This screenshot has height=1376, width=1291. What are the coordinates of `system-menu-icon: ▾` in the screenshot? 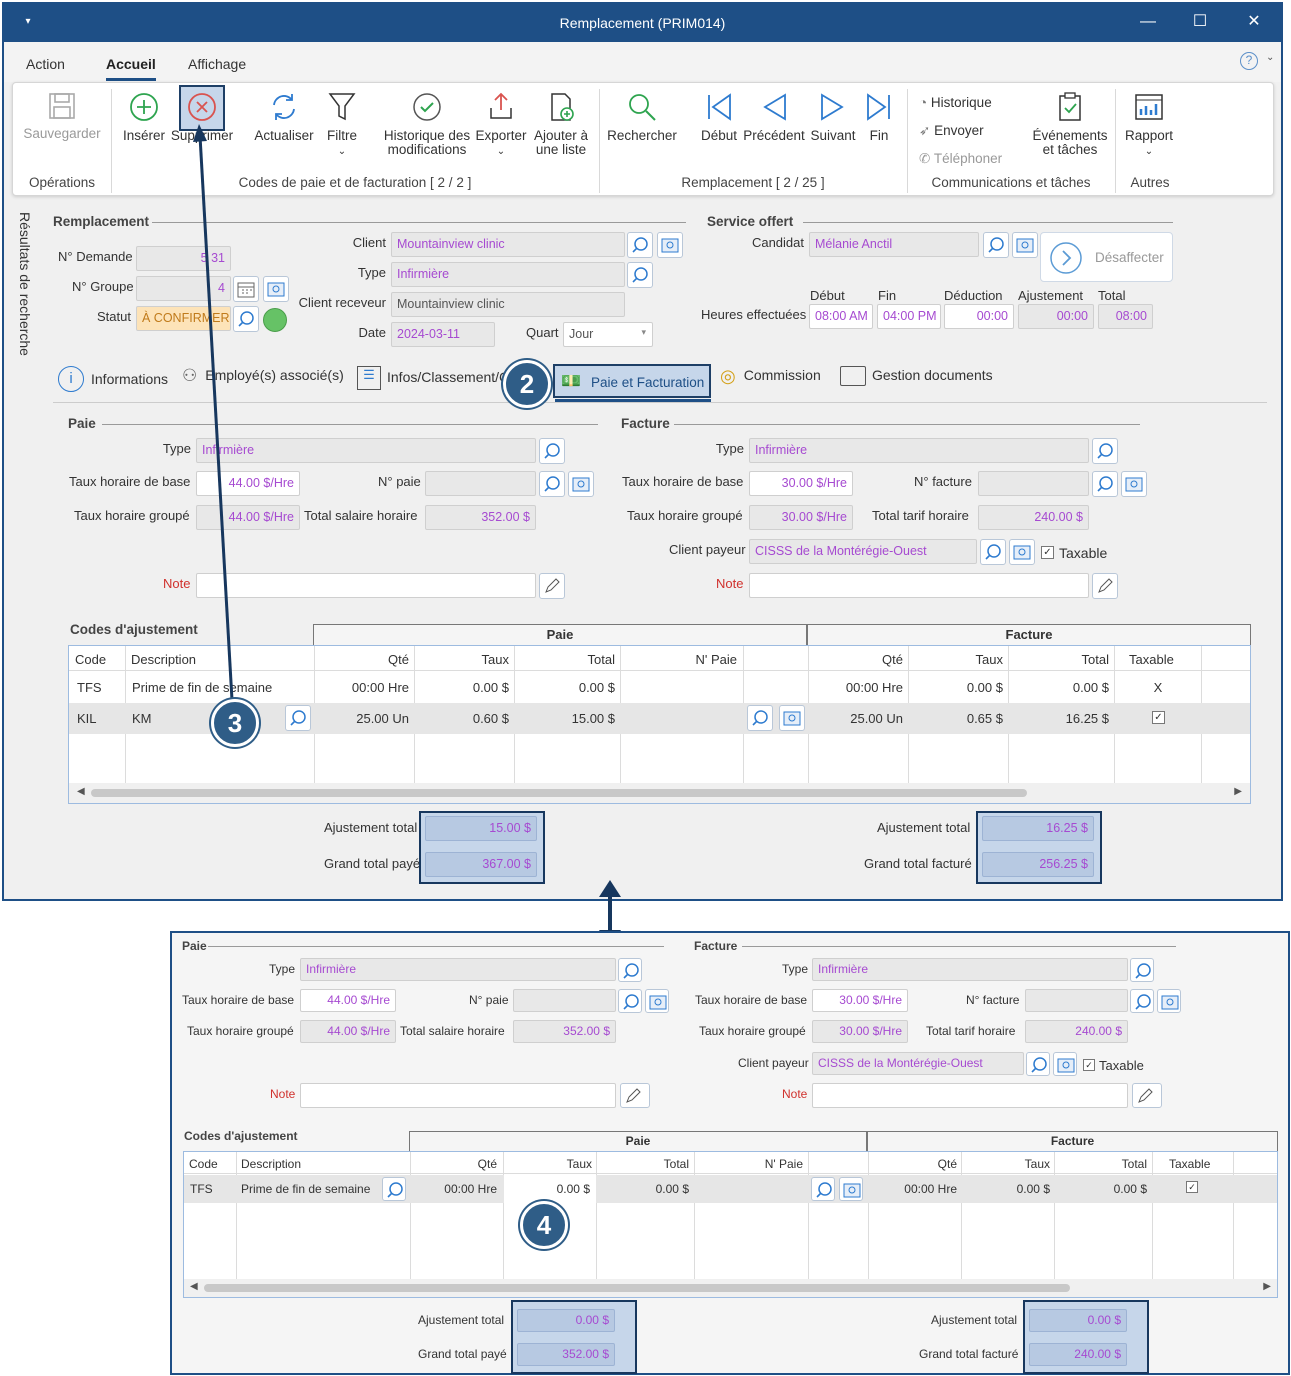 It's located at (28, 21).